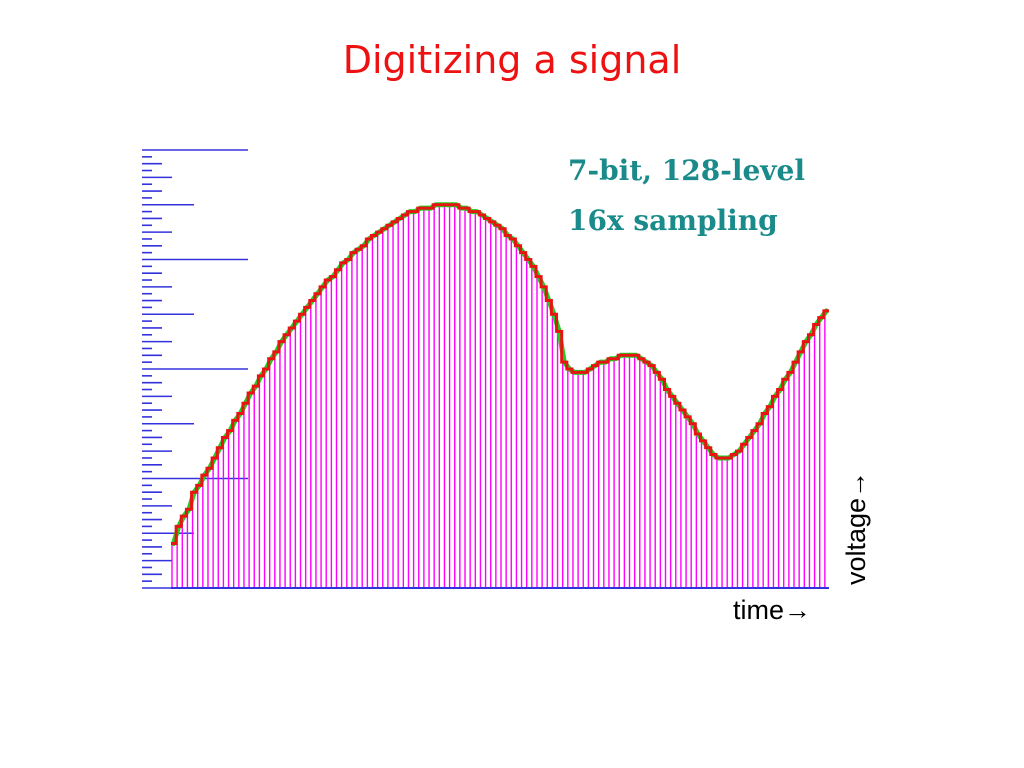 The image size is (1024, 768). I want to click on annotation-line-2: 16x sampling, so click(673, 220).